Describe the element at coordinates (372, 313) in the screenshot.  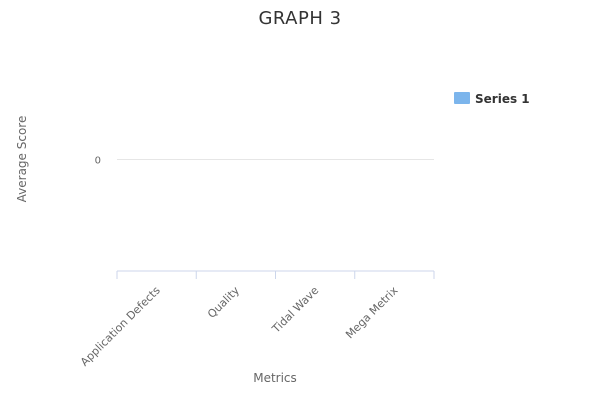
I see `x-tick-label-4: Mega Metrix` at that location.